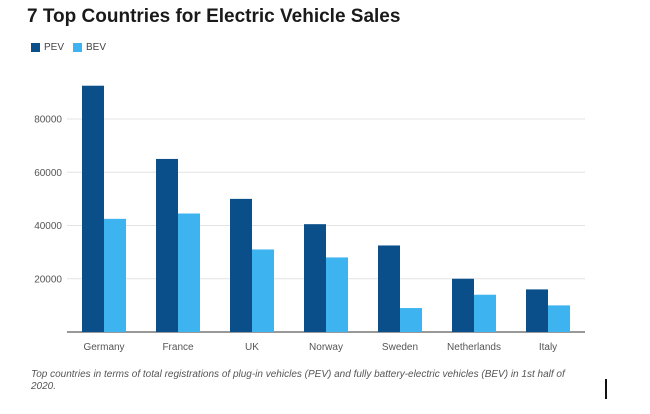  I want to click on legend-item-bev: BEV, so click(89, 47).